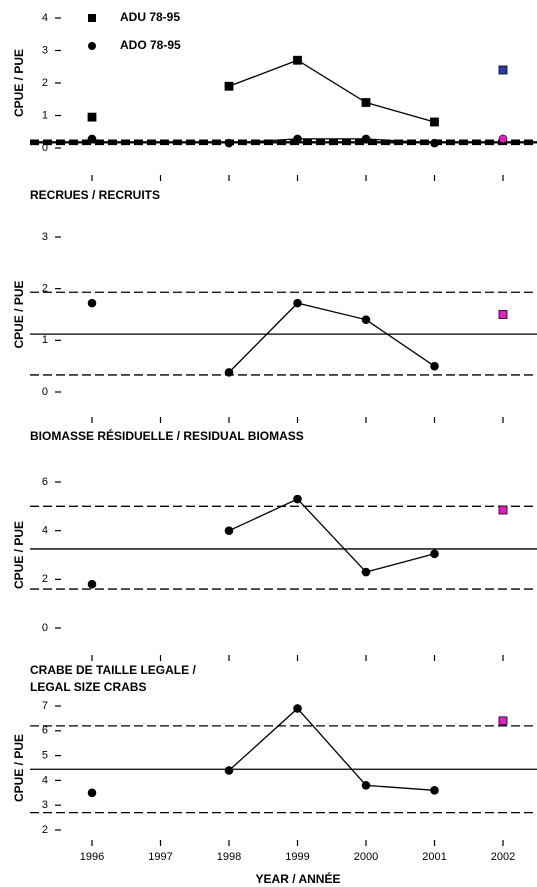 The height and width of the screenshot is (887, 537). What do you see at coordinates (92, 857) in the screenshot?
I see `x-tick-label: 1996` at bounding box center [92, 857].